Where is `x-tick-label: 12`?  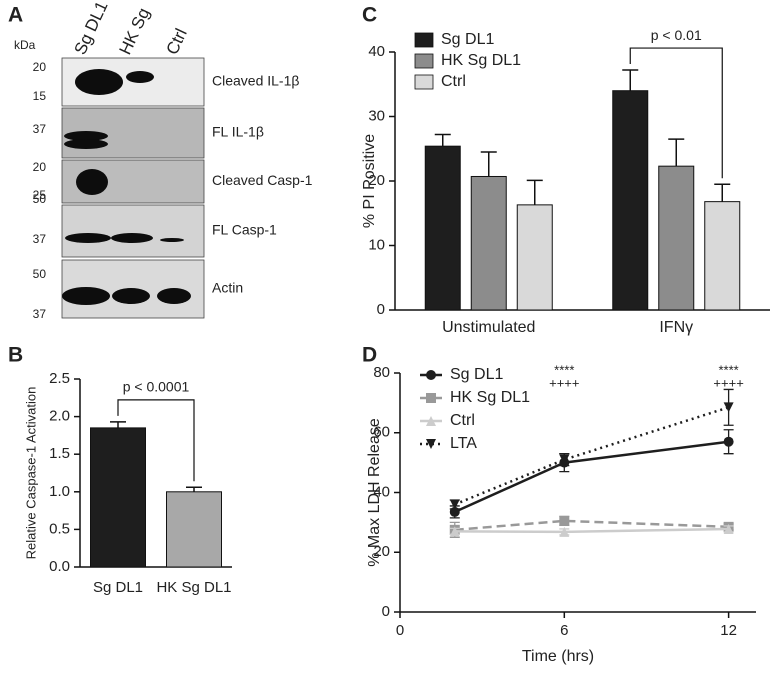
x-tick-label: 12 is located at coordinates (728, 630).